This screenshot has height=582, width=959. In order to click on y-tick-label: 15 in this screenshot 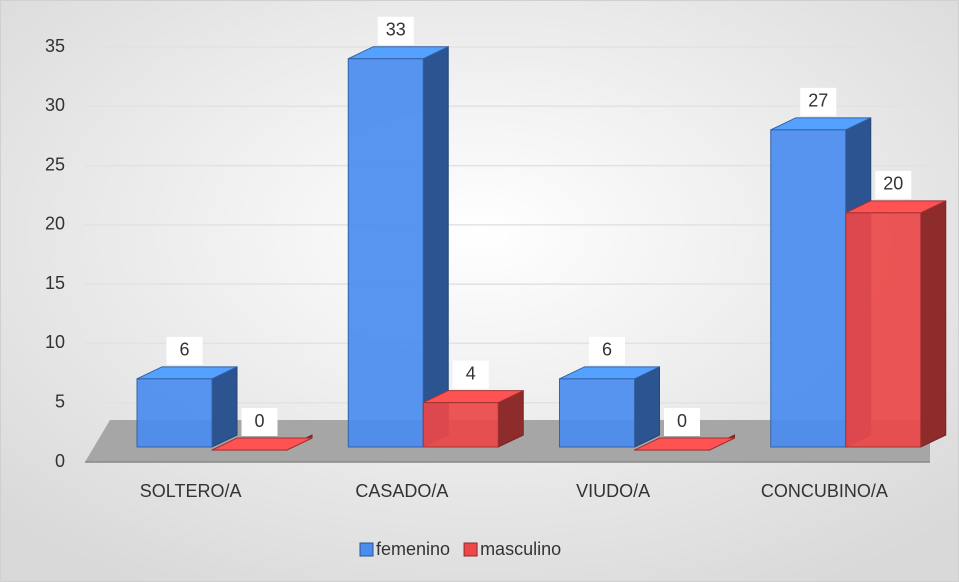, I will do `click(55, 283)`.